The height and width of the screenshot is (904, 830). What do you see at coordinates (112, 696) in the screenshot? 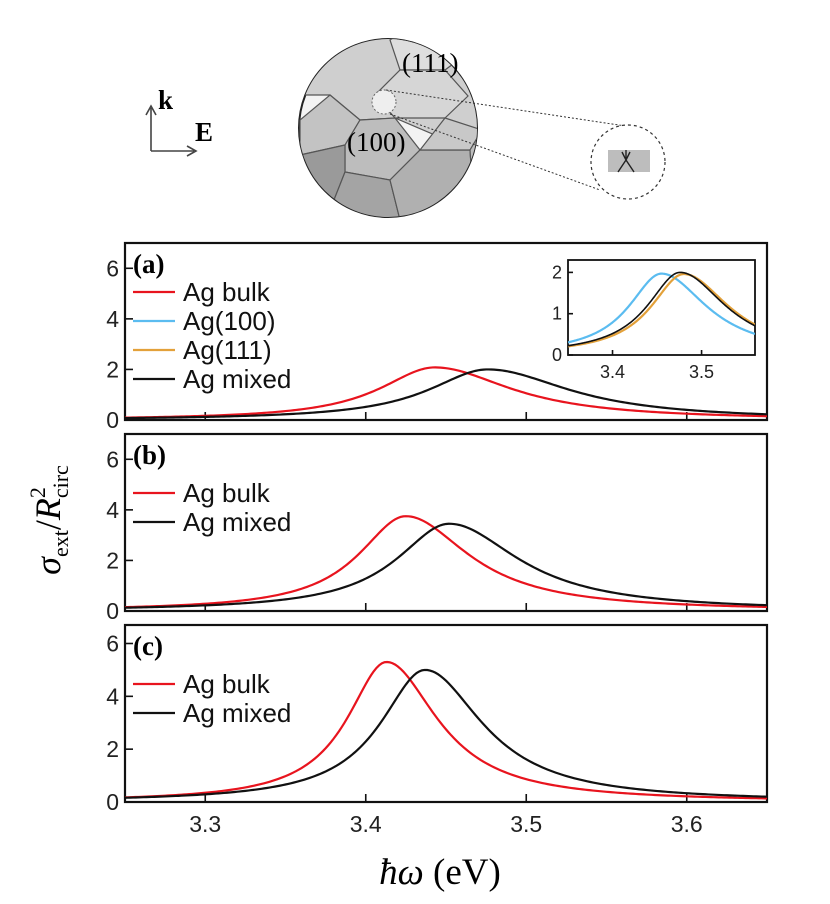
I see `panel-c-ytick-label-2: 4` at bounding box center [112, 696].